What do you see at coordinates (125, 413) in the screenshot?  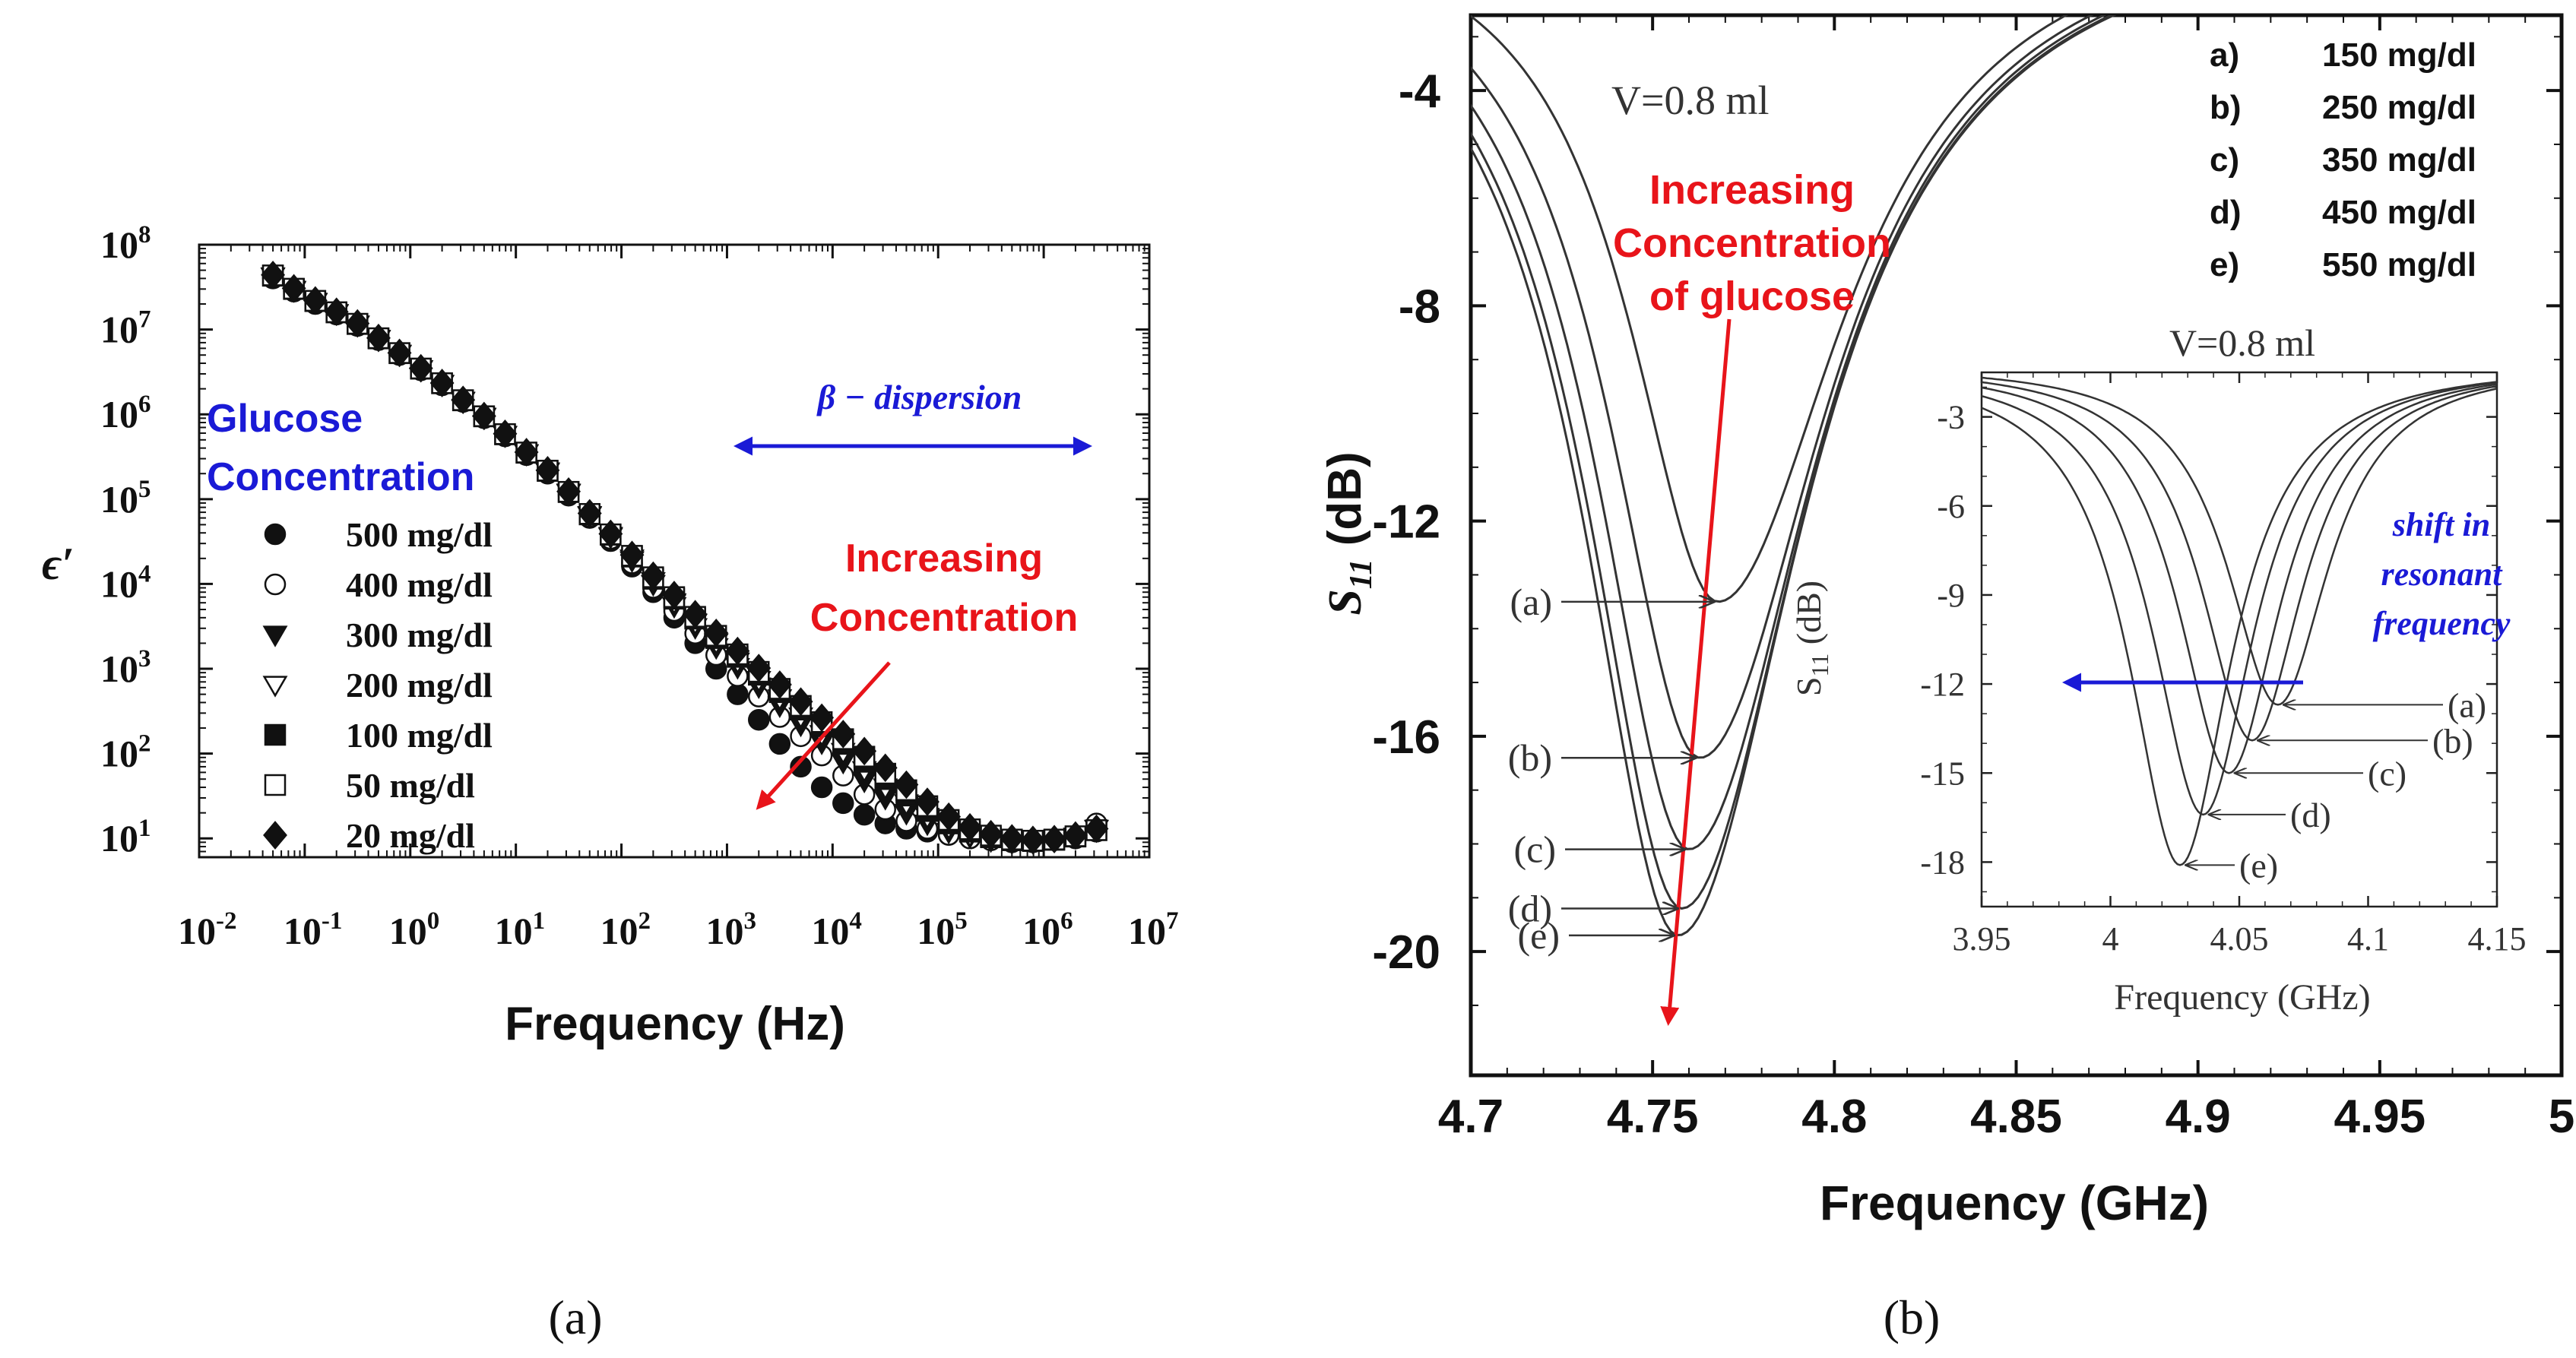 I see `y-tick-label: 10⁶` at bounding box center [125, 413].